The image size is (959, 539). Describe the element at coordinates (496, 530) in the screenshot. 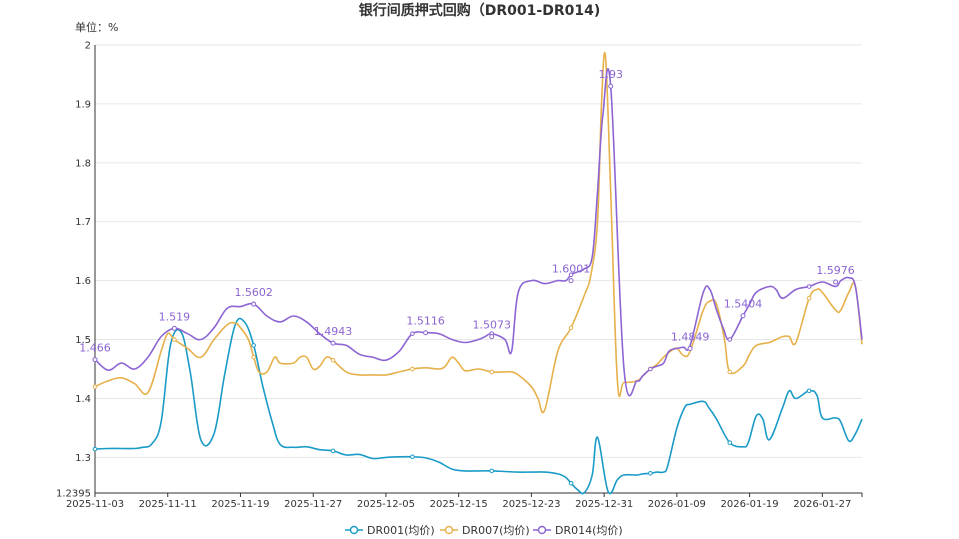

I see `legend-label: DR007(均价)` at that location.